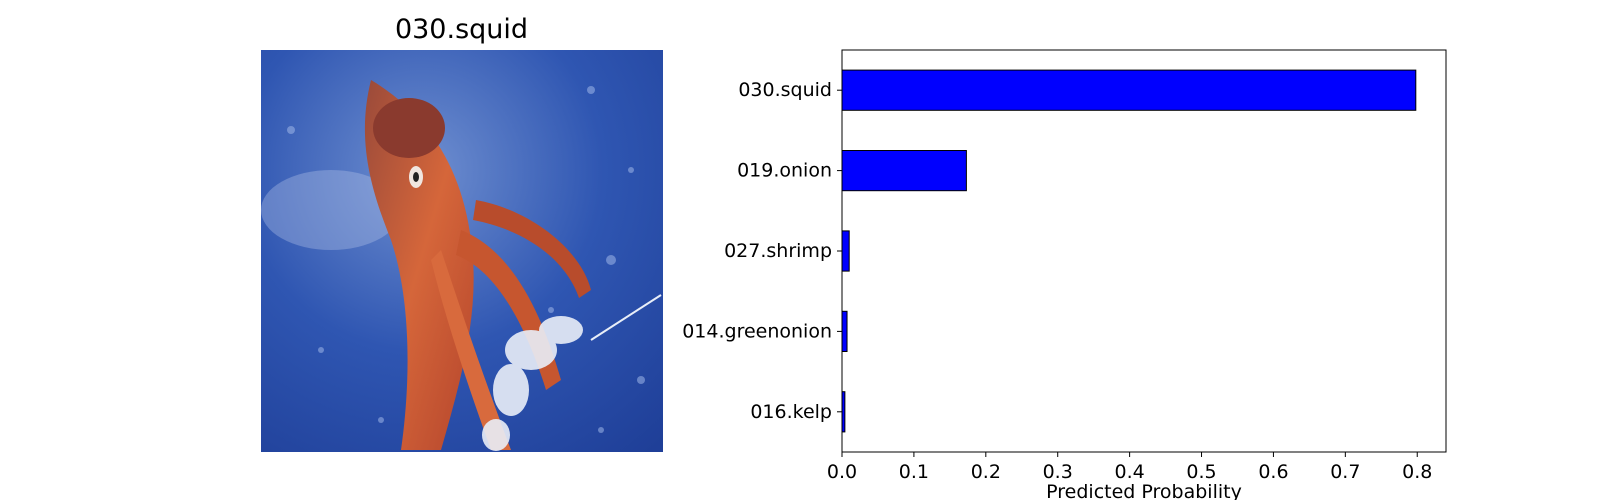 This screenshot has height=500, width=1600. What do you see at coordinates (1201, 472) in the screenshot?
I see `x-tick-label: 0.5` at bounding box center [1201, 472].